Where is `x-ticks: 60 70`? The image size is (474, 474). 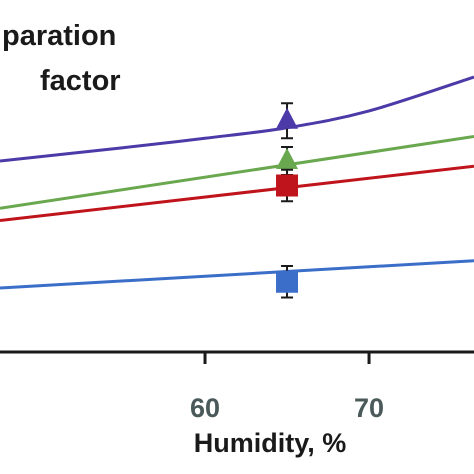 x-ticks: 60 70 is located at coordinates (287, 387).